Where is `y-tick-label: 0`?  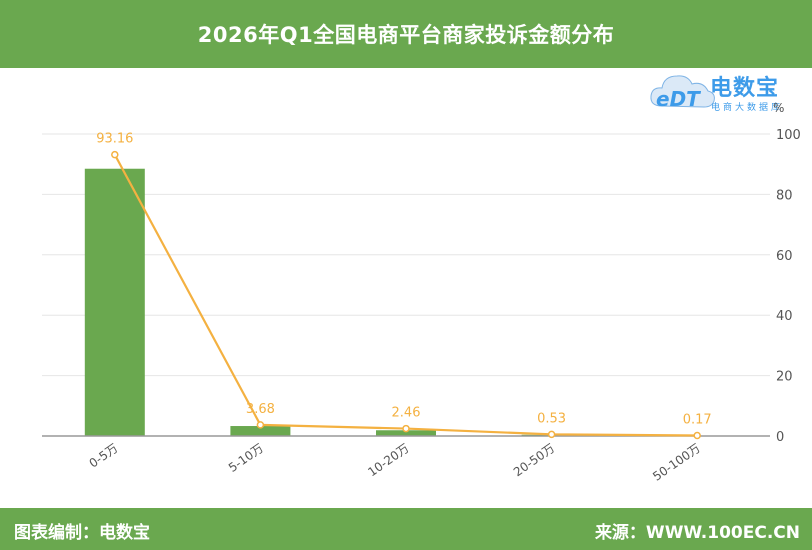
y-tick-label: 0 is located at coordinates (780, 437).